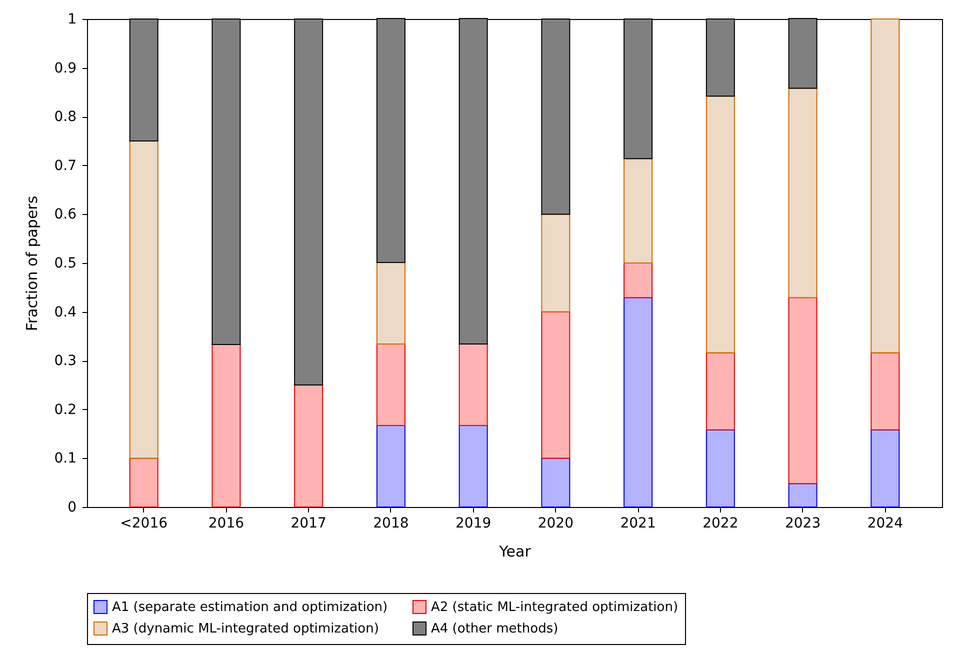  What do you see at coordinates (65, 214) in the screenshot?
I see `y-tick-label: 0.6` at bounding box center [65, 214].